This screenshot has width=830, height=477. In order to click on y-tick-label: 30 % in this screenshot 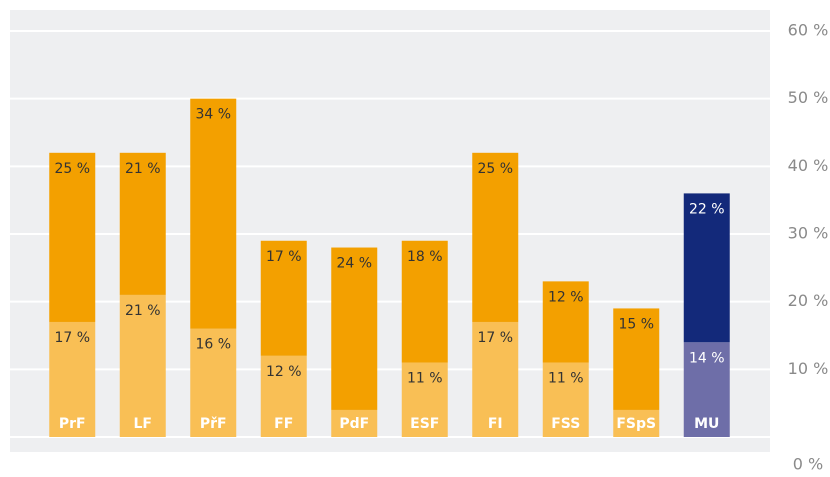, I will do `click(808, 233)`.